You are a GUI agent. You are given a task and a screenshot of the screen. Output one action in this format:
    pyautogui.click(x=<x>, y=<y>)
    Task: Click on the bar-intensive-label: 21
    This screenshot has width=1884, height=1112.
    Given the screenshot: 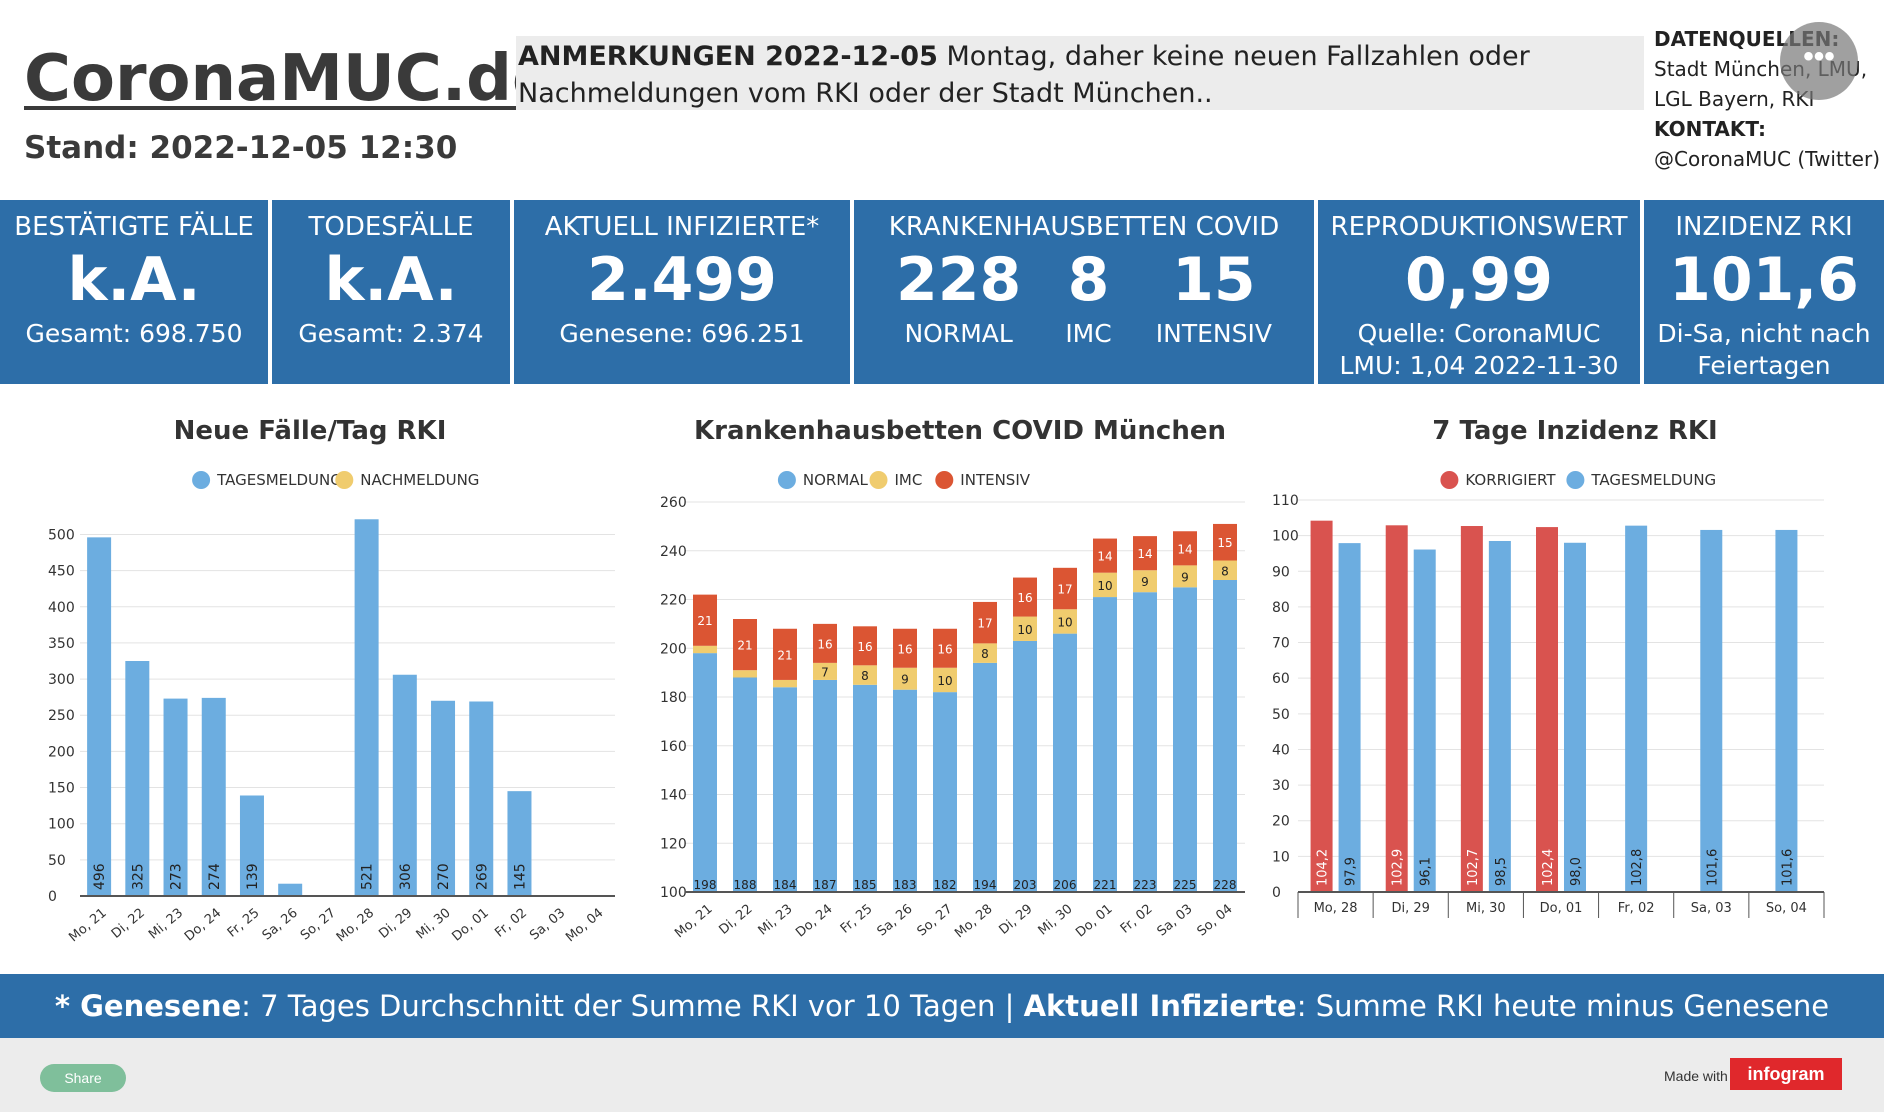 What is the action you would take?
    pyautogui.click(x=784, y=655)
    